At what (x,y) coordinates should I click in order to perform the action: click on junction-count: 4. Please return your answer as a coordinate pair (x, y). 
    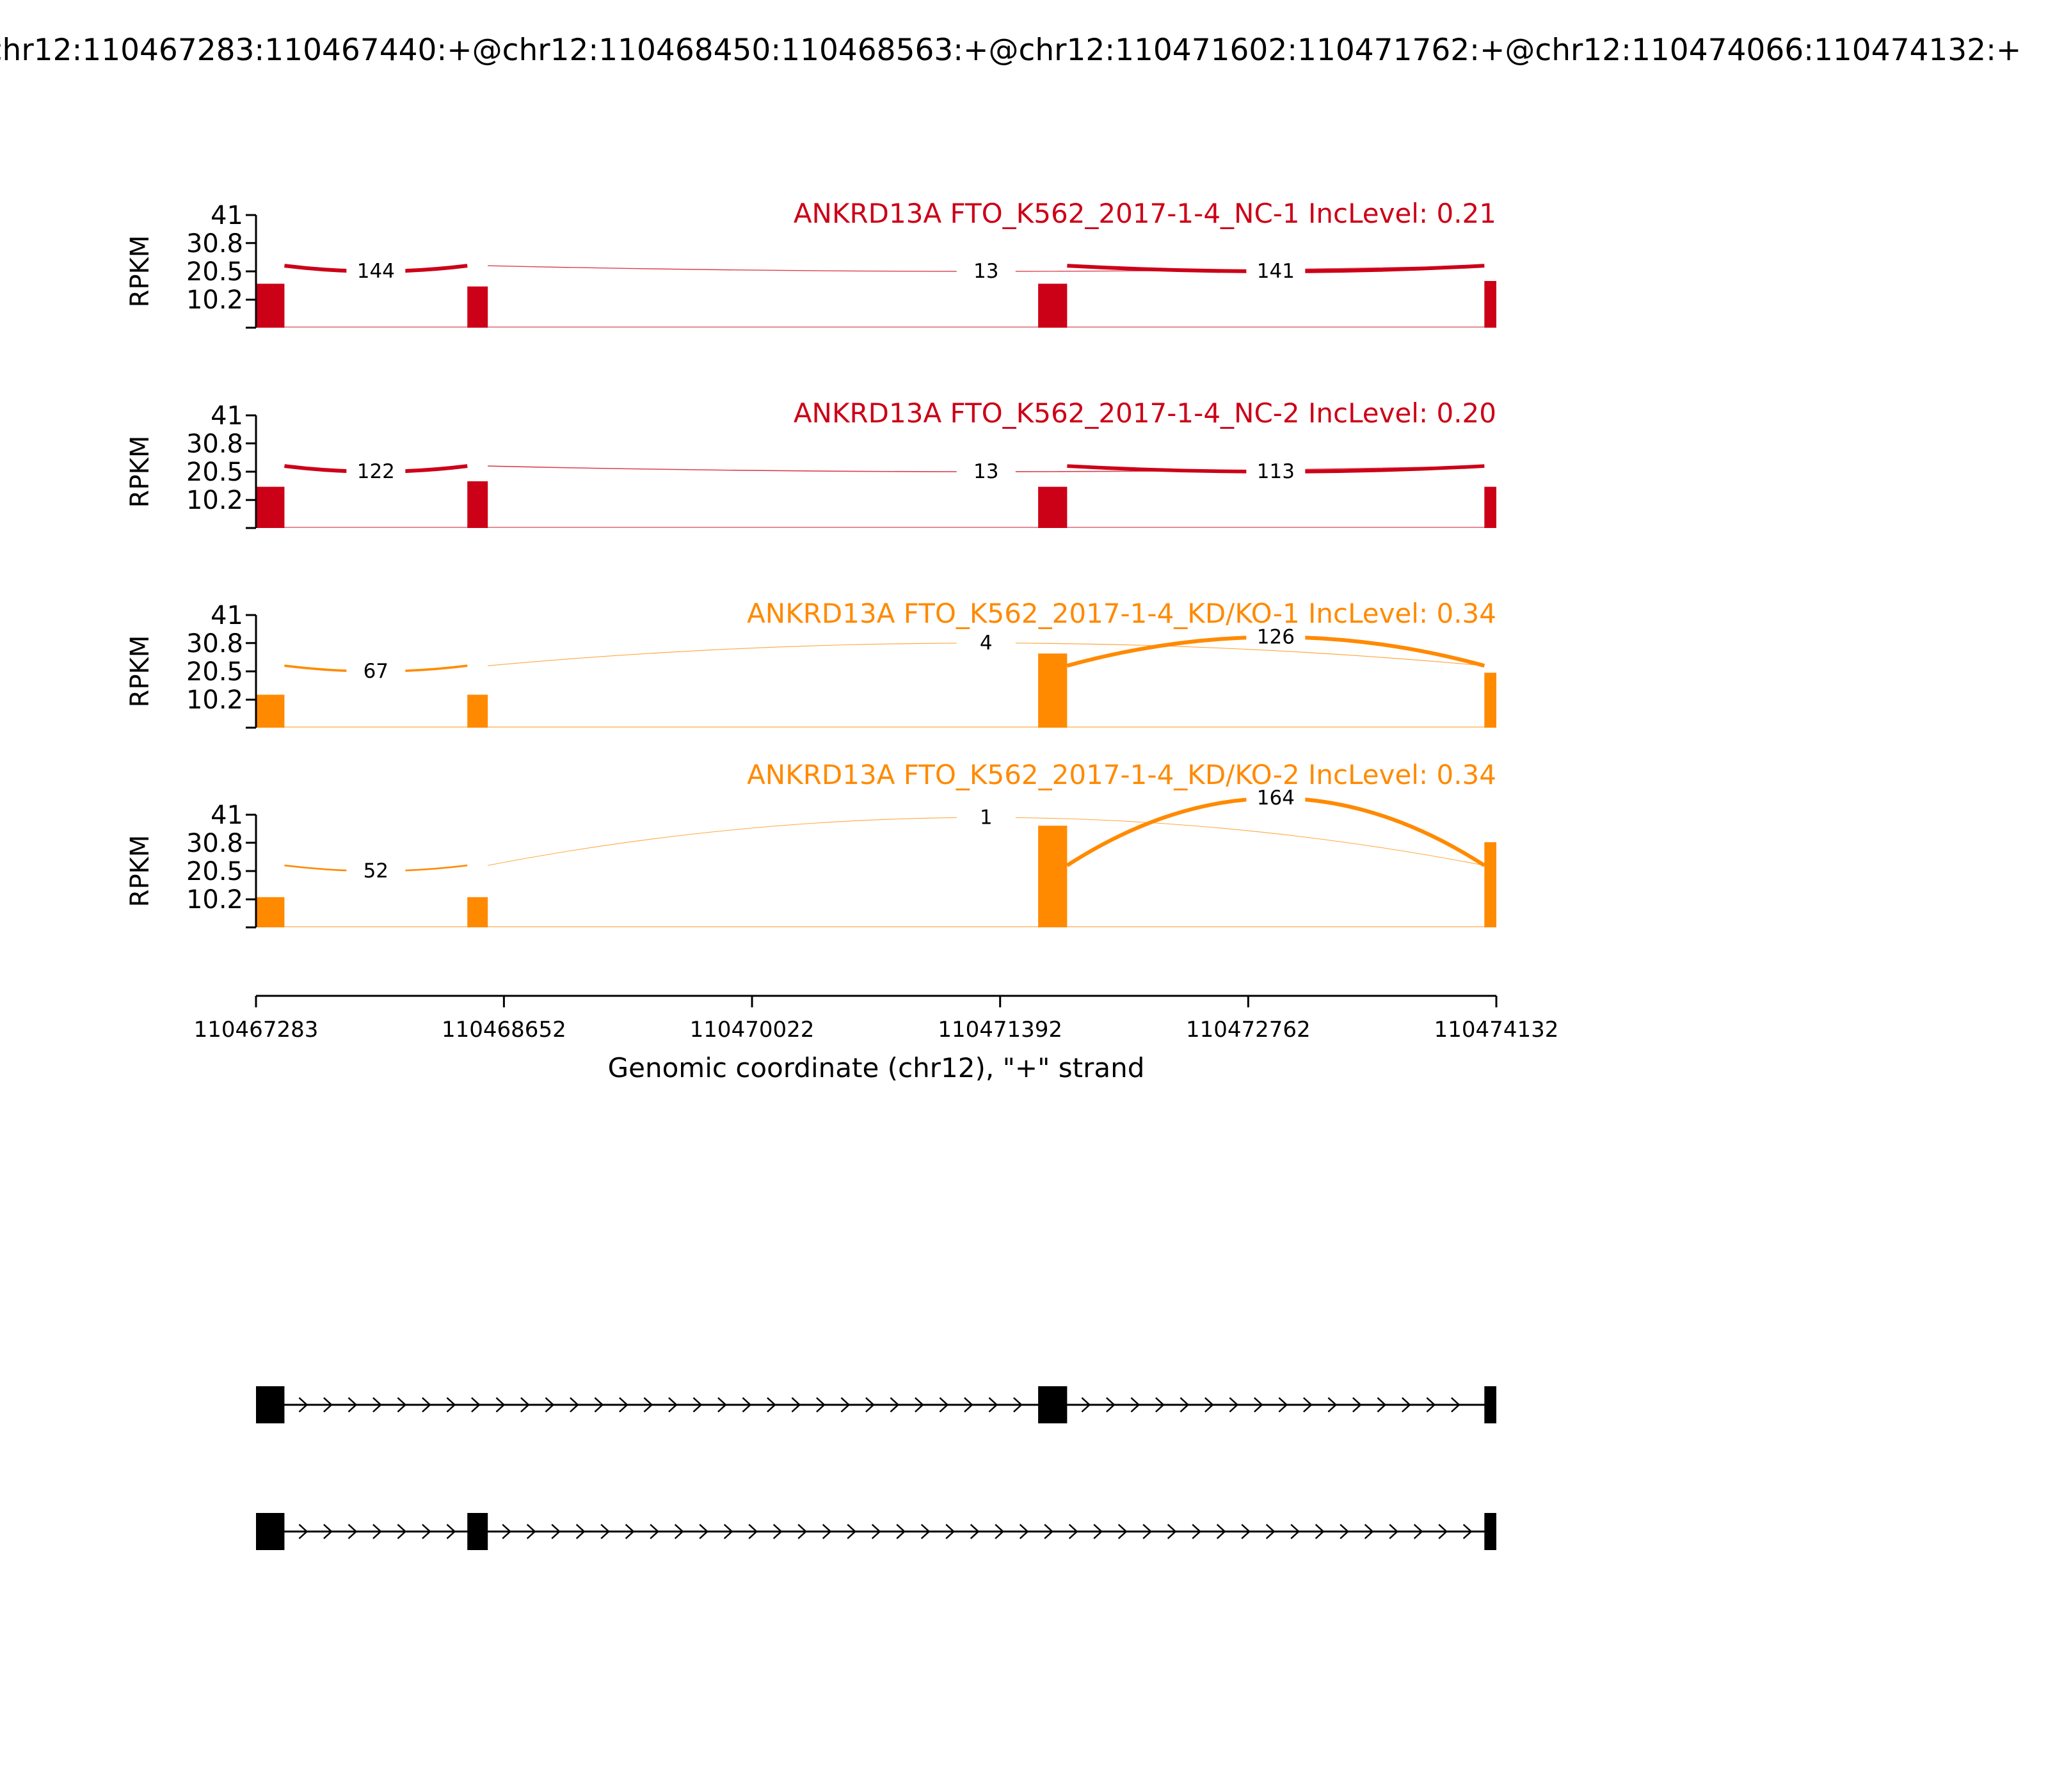
    Looking at the image, I should click on (986, 643).